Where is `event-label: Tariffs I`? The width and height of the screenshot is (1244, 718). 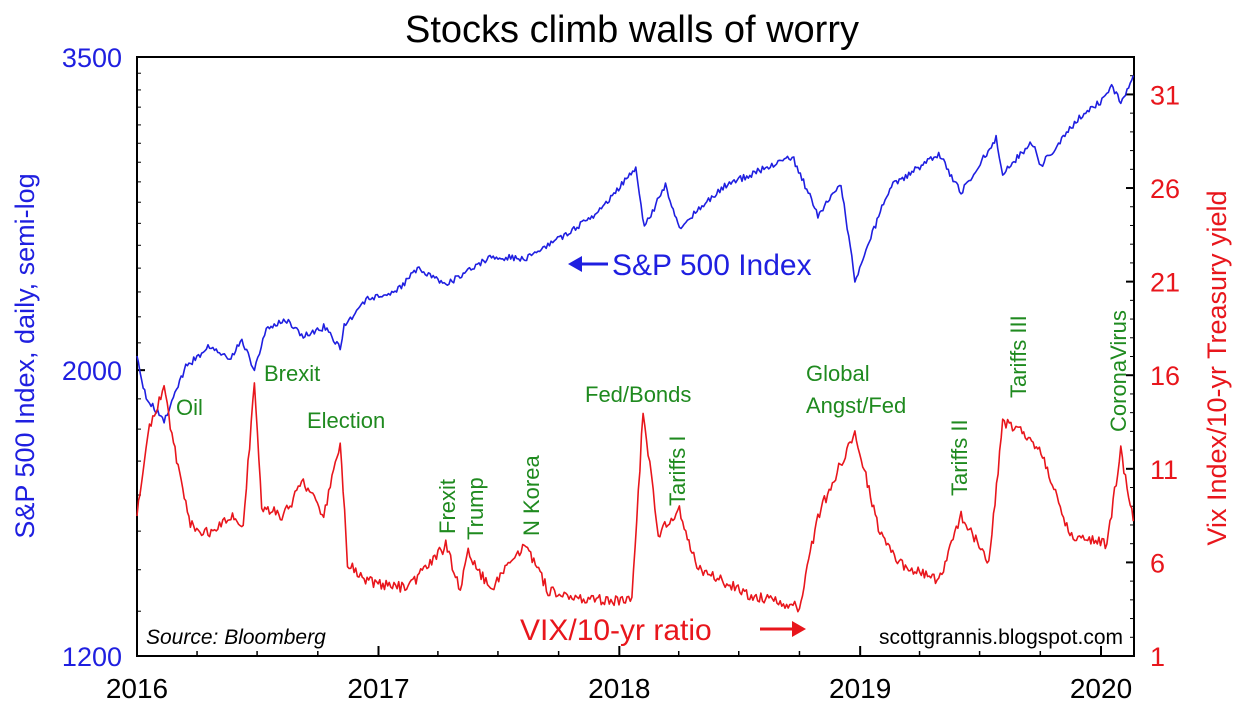 event-label: Tariffs I is located at coordinates (677, 470).